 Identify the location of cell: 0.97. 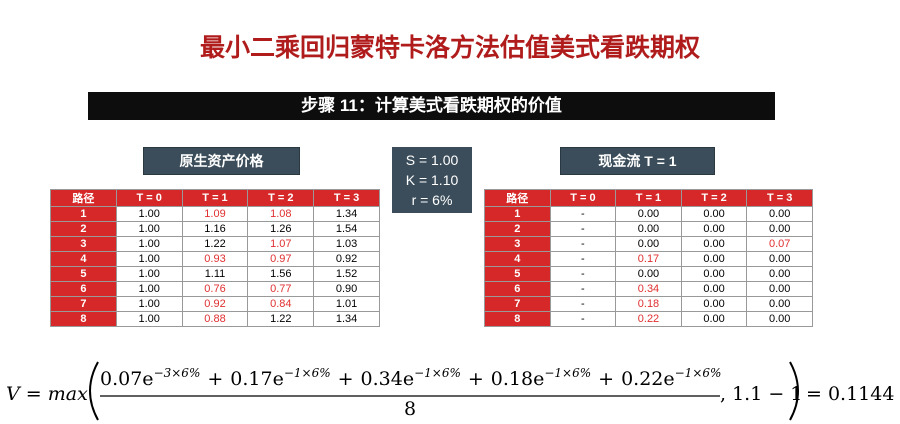
(281, 259).